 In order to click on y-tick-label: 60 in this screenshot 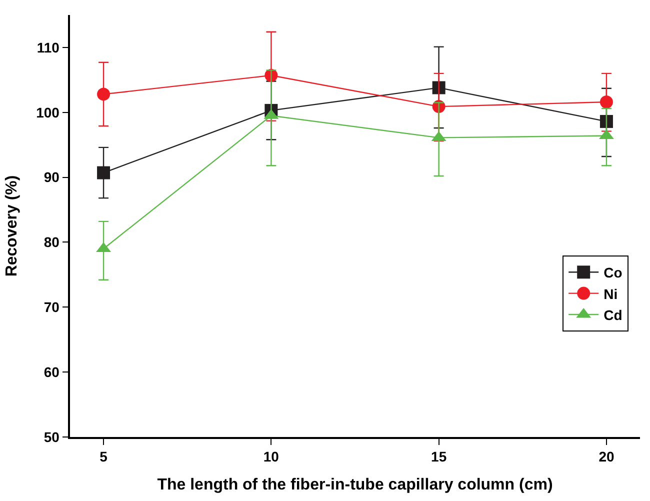, I will do `click(52, 372)`.